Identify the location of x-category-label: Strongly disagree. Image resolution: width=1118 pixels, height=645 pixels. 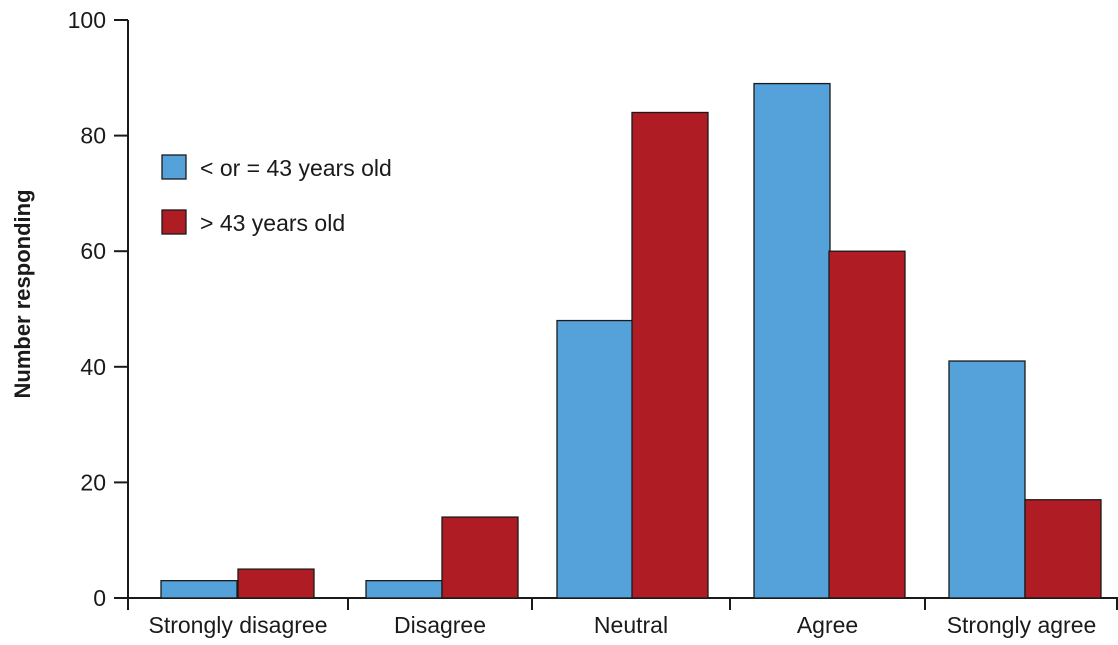
(238, 625).